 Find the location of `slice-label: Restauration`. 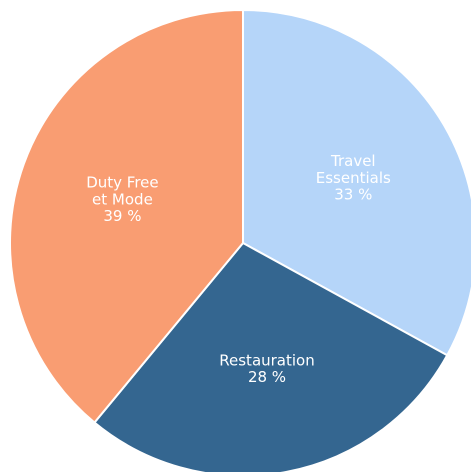

slice-label: Restauration is located at coordinates (266, 360).